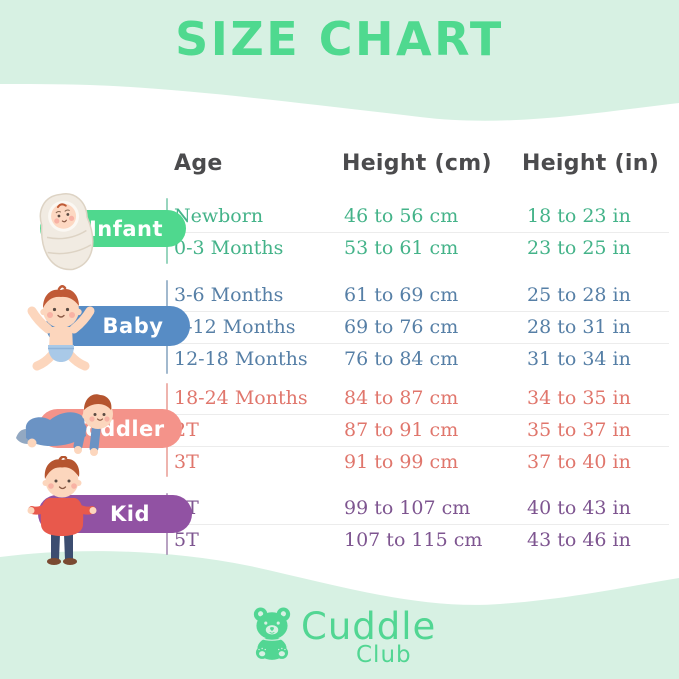 Image resolution: width=679 pixels, height=679 pixels. Describe the element at coordinates (579, 359) in the screenshot. I see `height-in-cell: 31 to 34 in` at that location.